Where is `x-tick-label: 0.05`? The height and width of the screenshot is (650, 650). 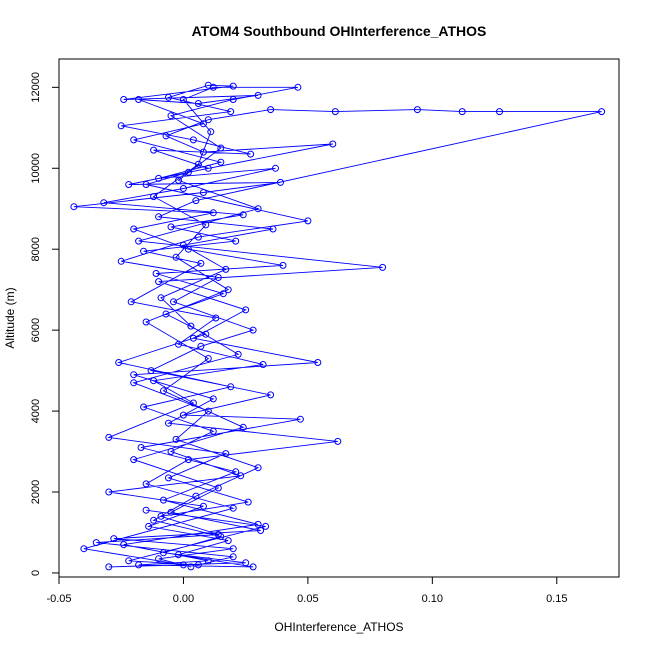 x-tick-label: 0.05 is located at coordinates (307, 599).